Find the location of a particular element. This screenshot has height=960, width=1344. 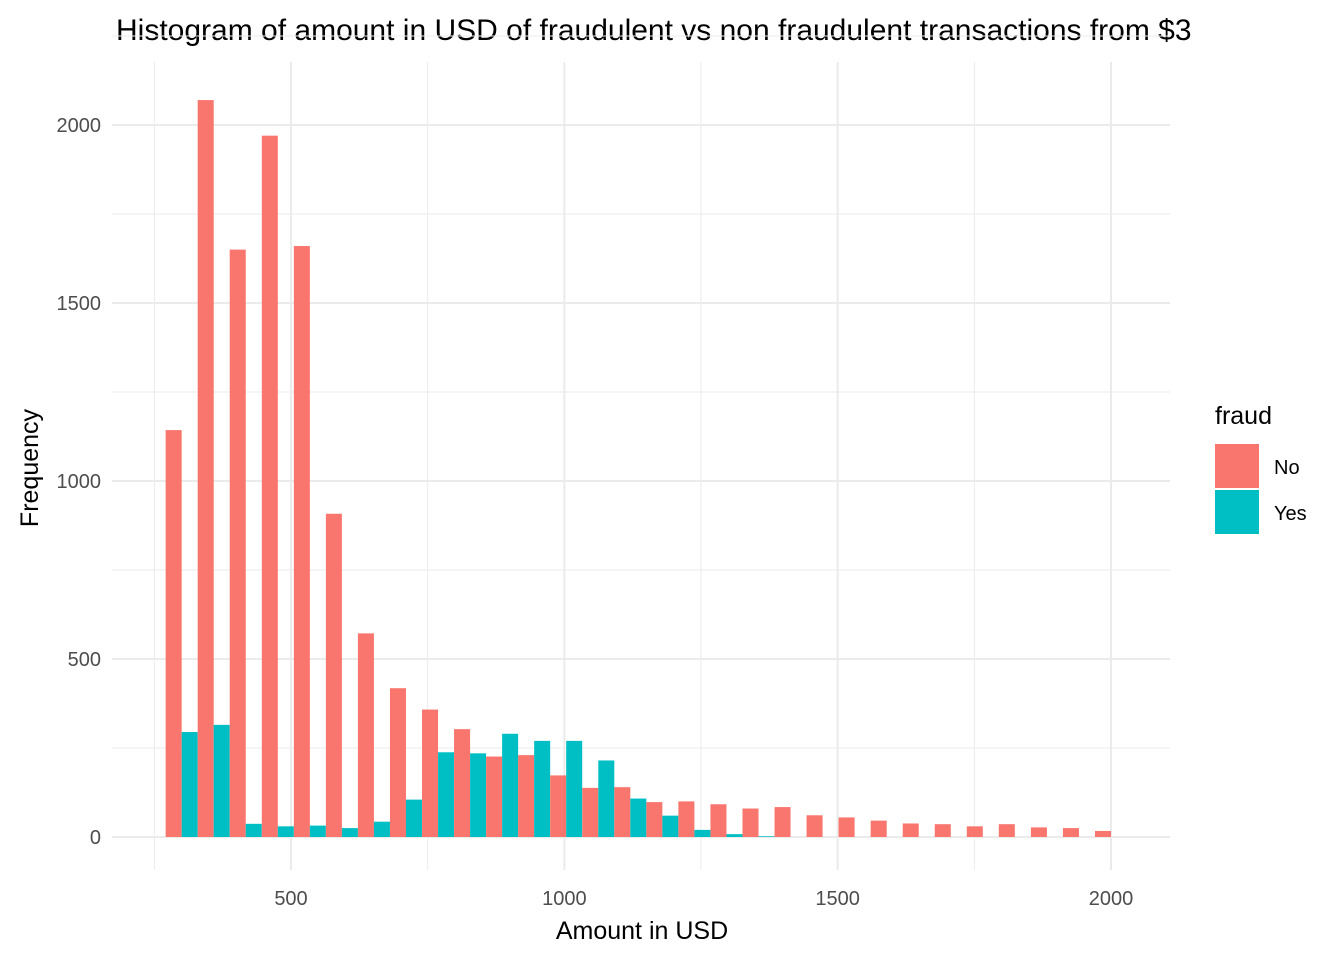

legend-label-no: No is located at coordinates (1287, 468).